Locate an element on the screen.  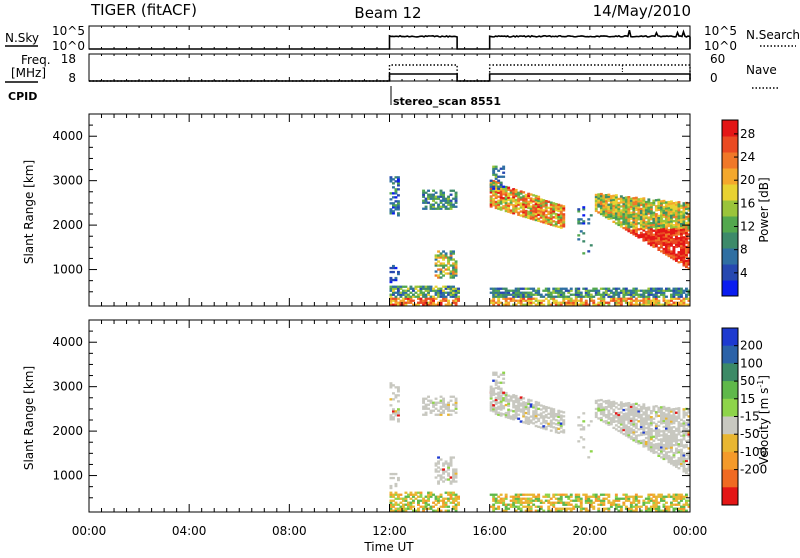
velocity-ylabel: Slant Range [km] is located at coordinates (29, 418).